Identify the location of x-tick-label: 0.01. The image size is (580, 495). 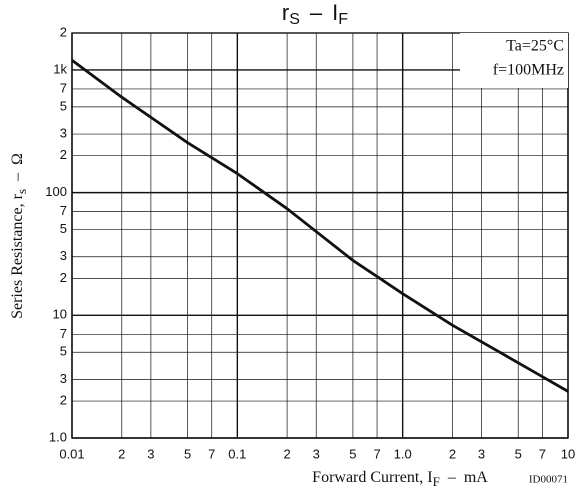
(71, 453).